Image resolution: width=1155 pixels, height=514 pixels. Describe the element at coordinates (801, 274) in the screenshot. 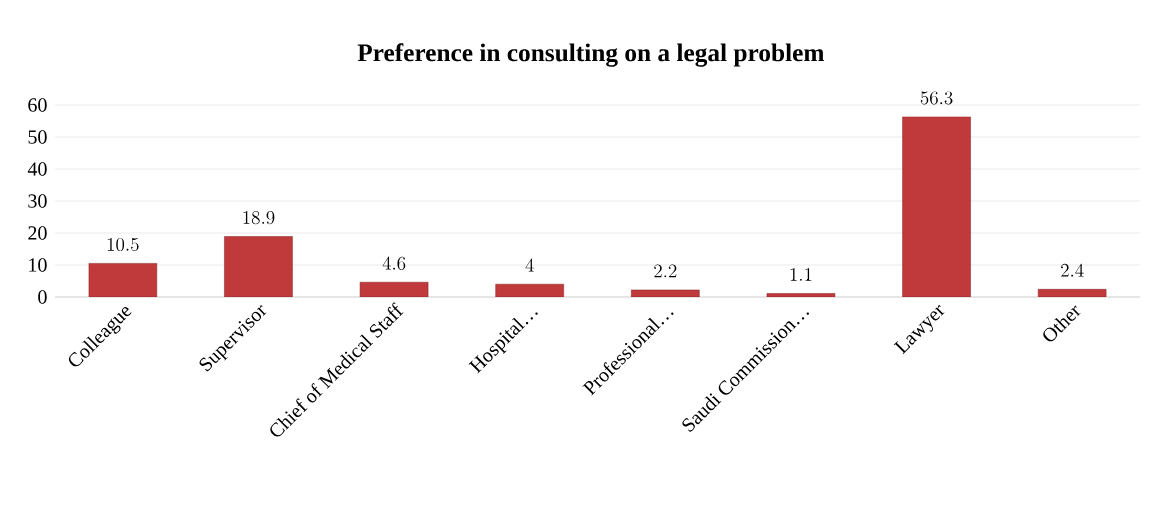

I see `data-label: 1 . 1` at that location.